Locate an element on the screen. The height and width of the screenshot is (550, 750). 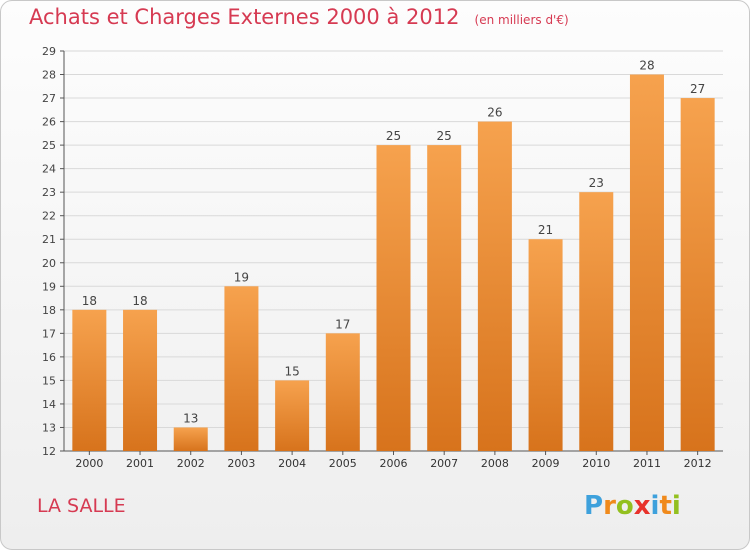
y-tick-label: 19 is located at coordinates (49, 286).